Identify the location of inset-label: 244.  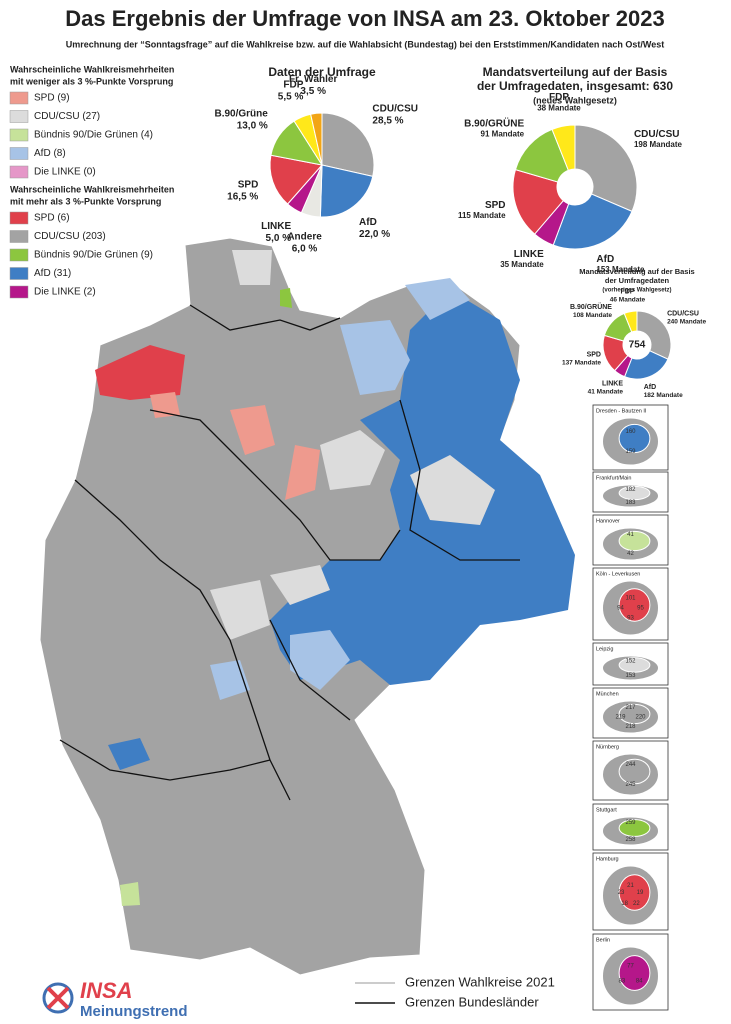
(630, 765).